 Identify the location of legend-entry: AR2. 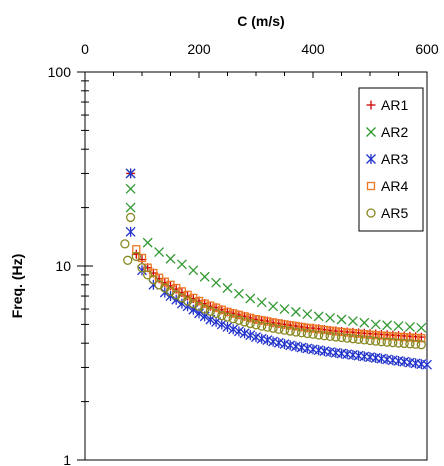
(387, 132).